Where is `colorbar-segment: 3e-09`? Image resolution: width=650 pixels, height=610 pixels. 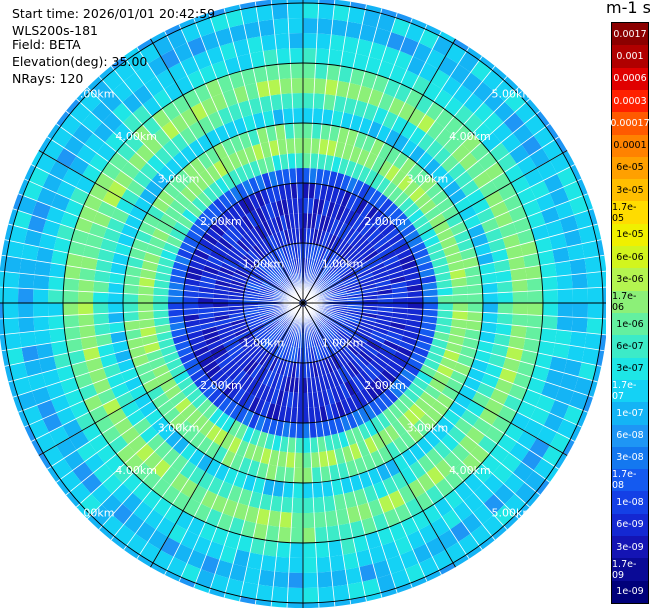
colorbar-segment: 3e-09 is located at coordinates (630, 547).